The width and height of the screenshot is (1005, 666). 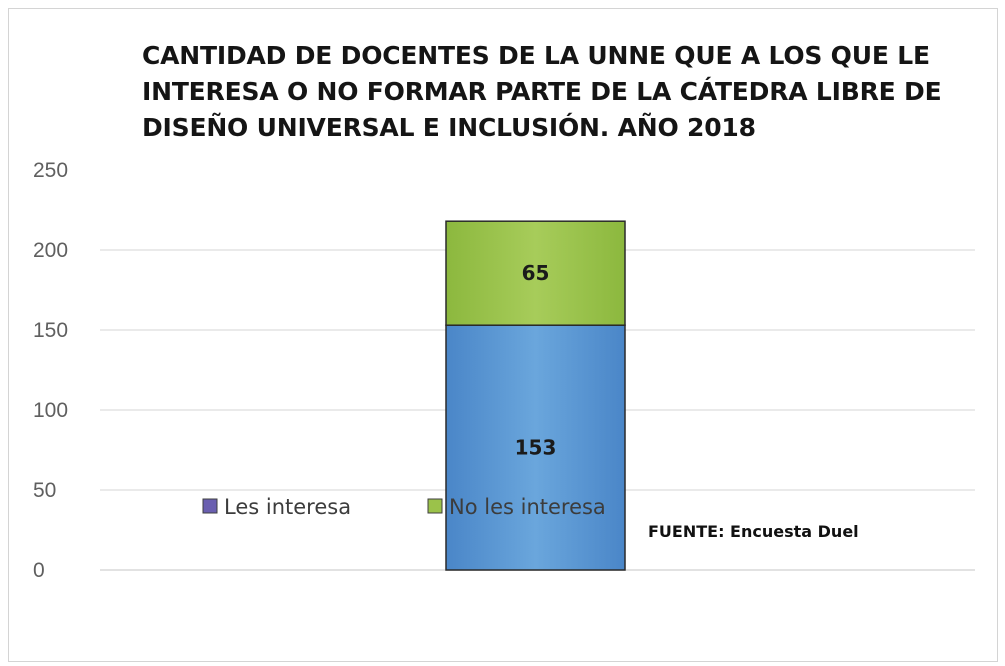 I want to click on legend-label-les-interesa: Les interesa, so click(x=287, y=507).